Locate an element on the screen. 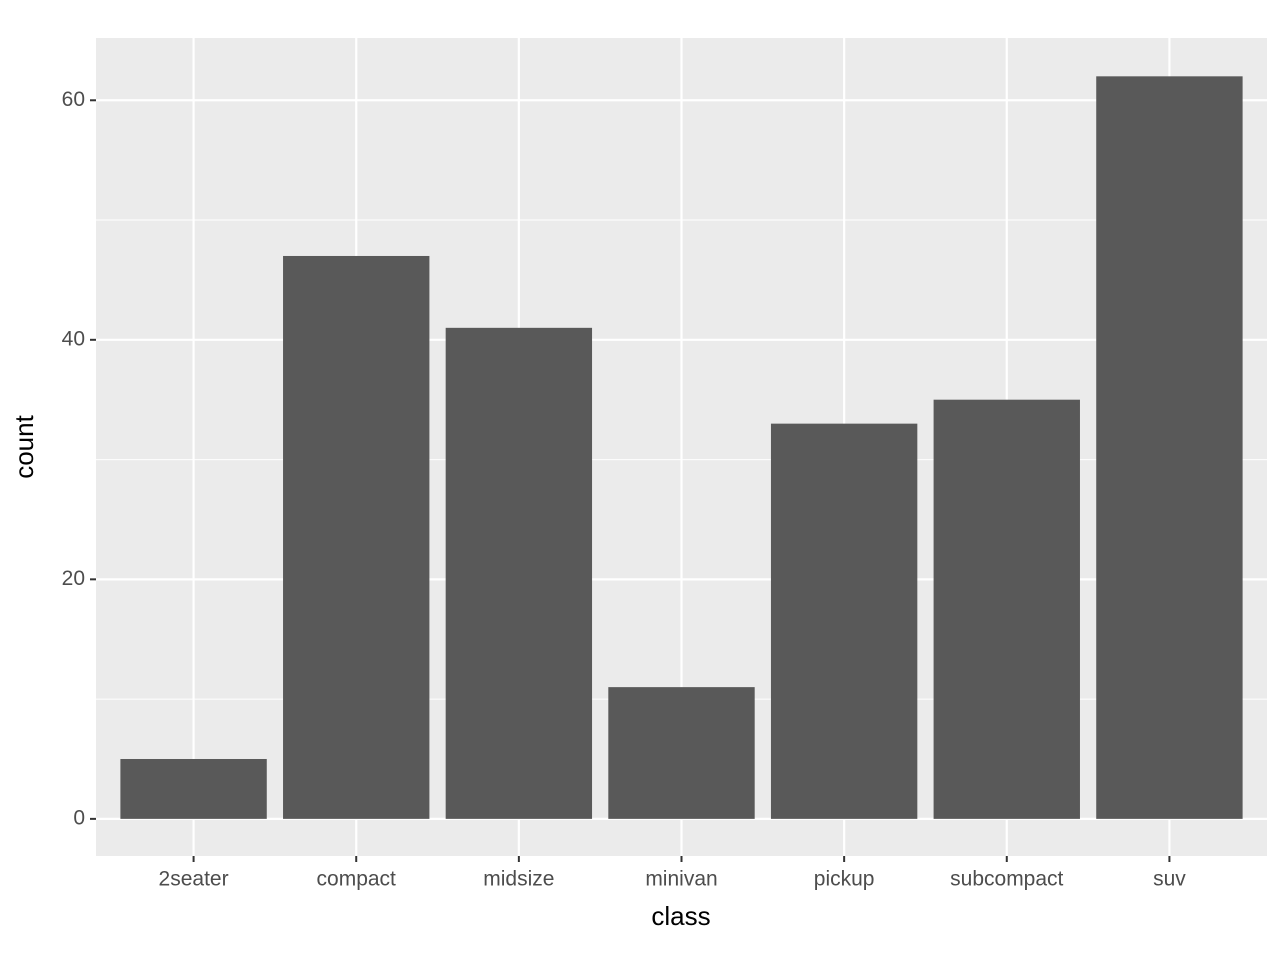 This screenshot has height=960, width=1280. x-tick-label: midsize is located at coordinates (518, 879).